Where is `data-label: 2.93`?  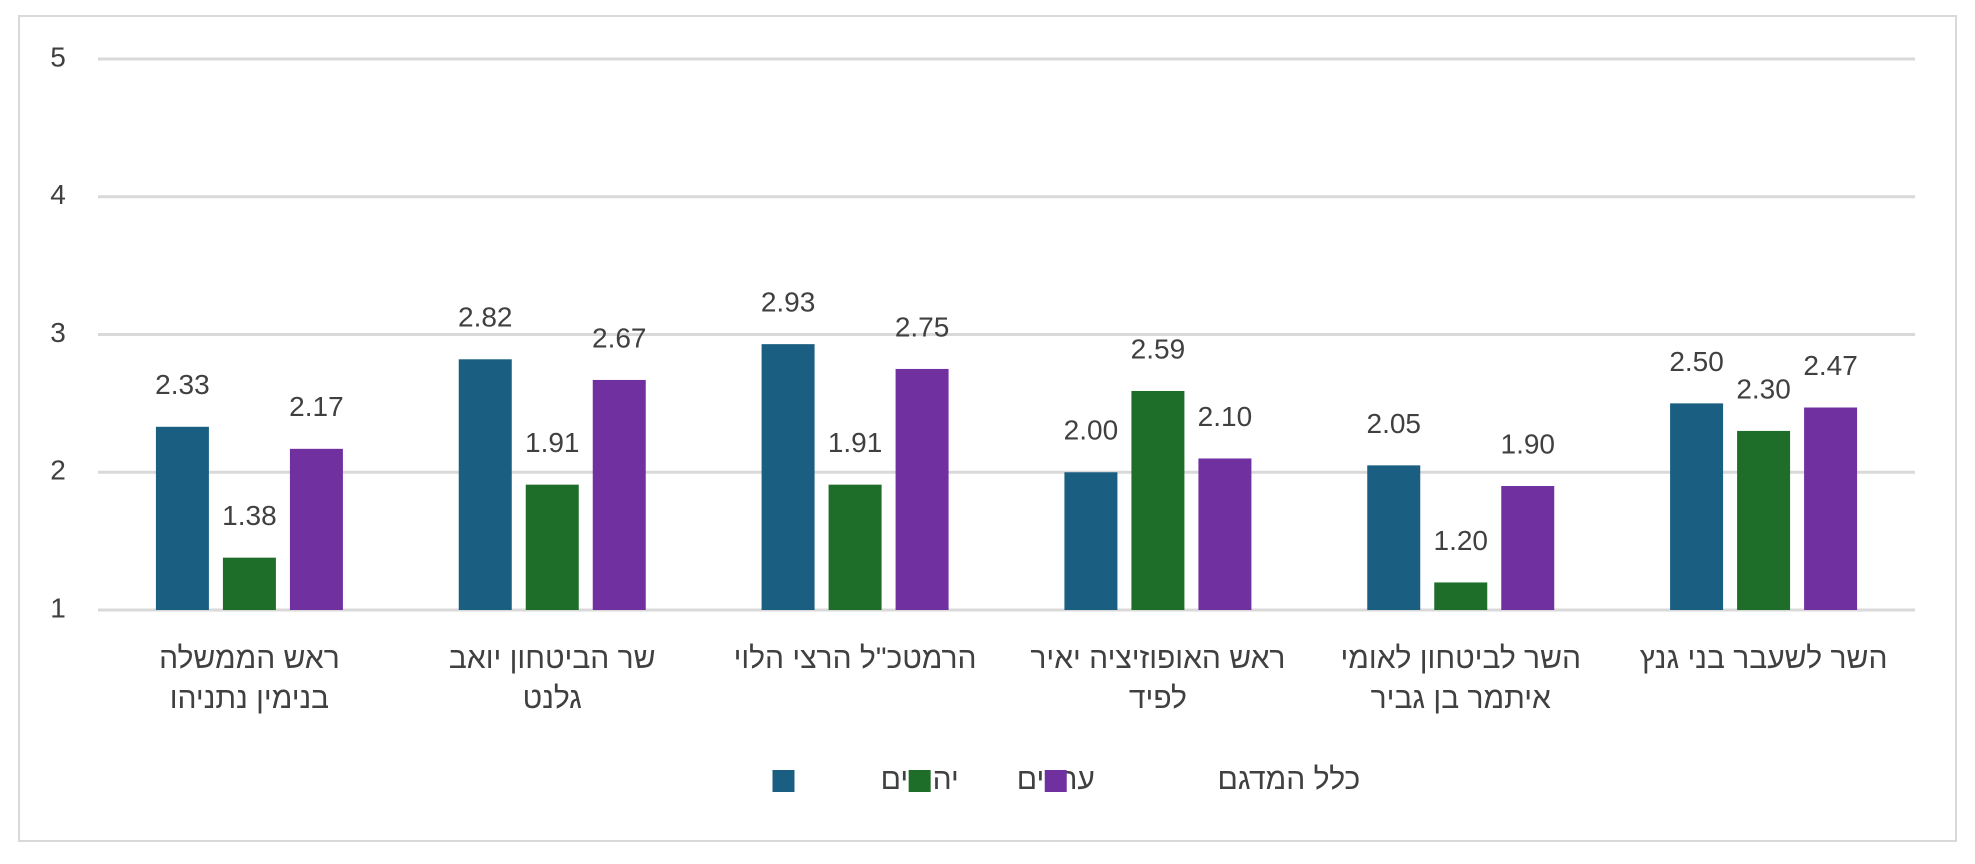
data-label: 2.93 is located at coordinates (788, 302).